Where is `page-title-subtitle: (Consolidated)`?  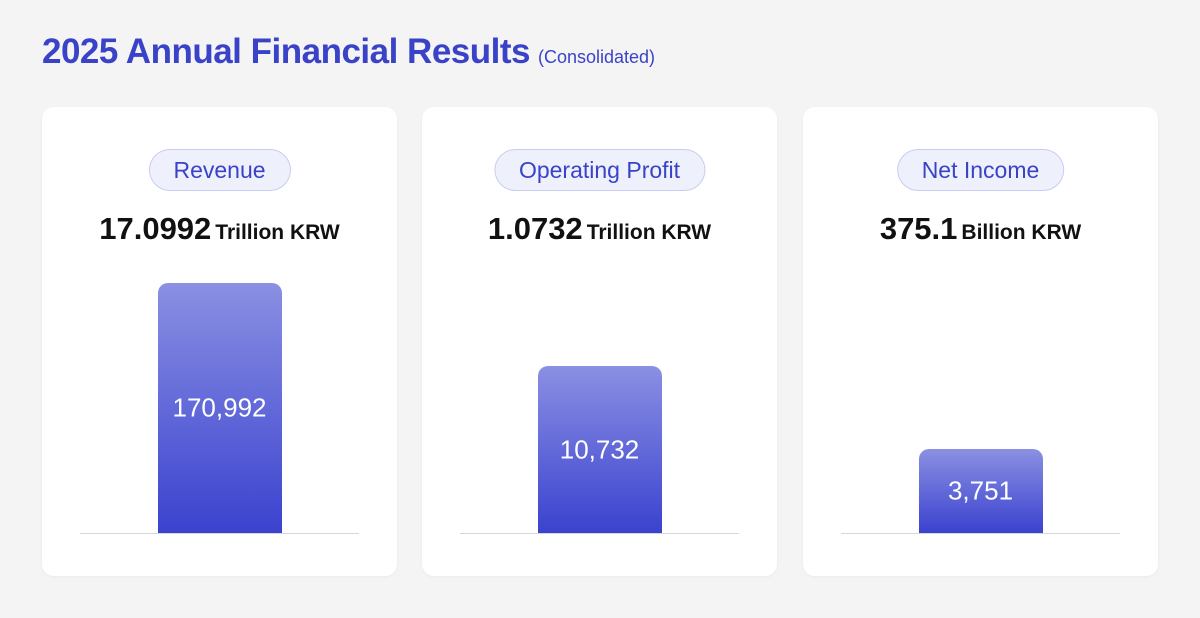 page-title-subtitle: (Consolidated) is located at coordinates (596, 57).